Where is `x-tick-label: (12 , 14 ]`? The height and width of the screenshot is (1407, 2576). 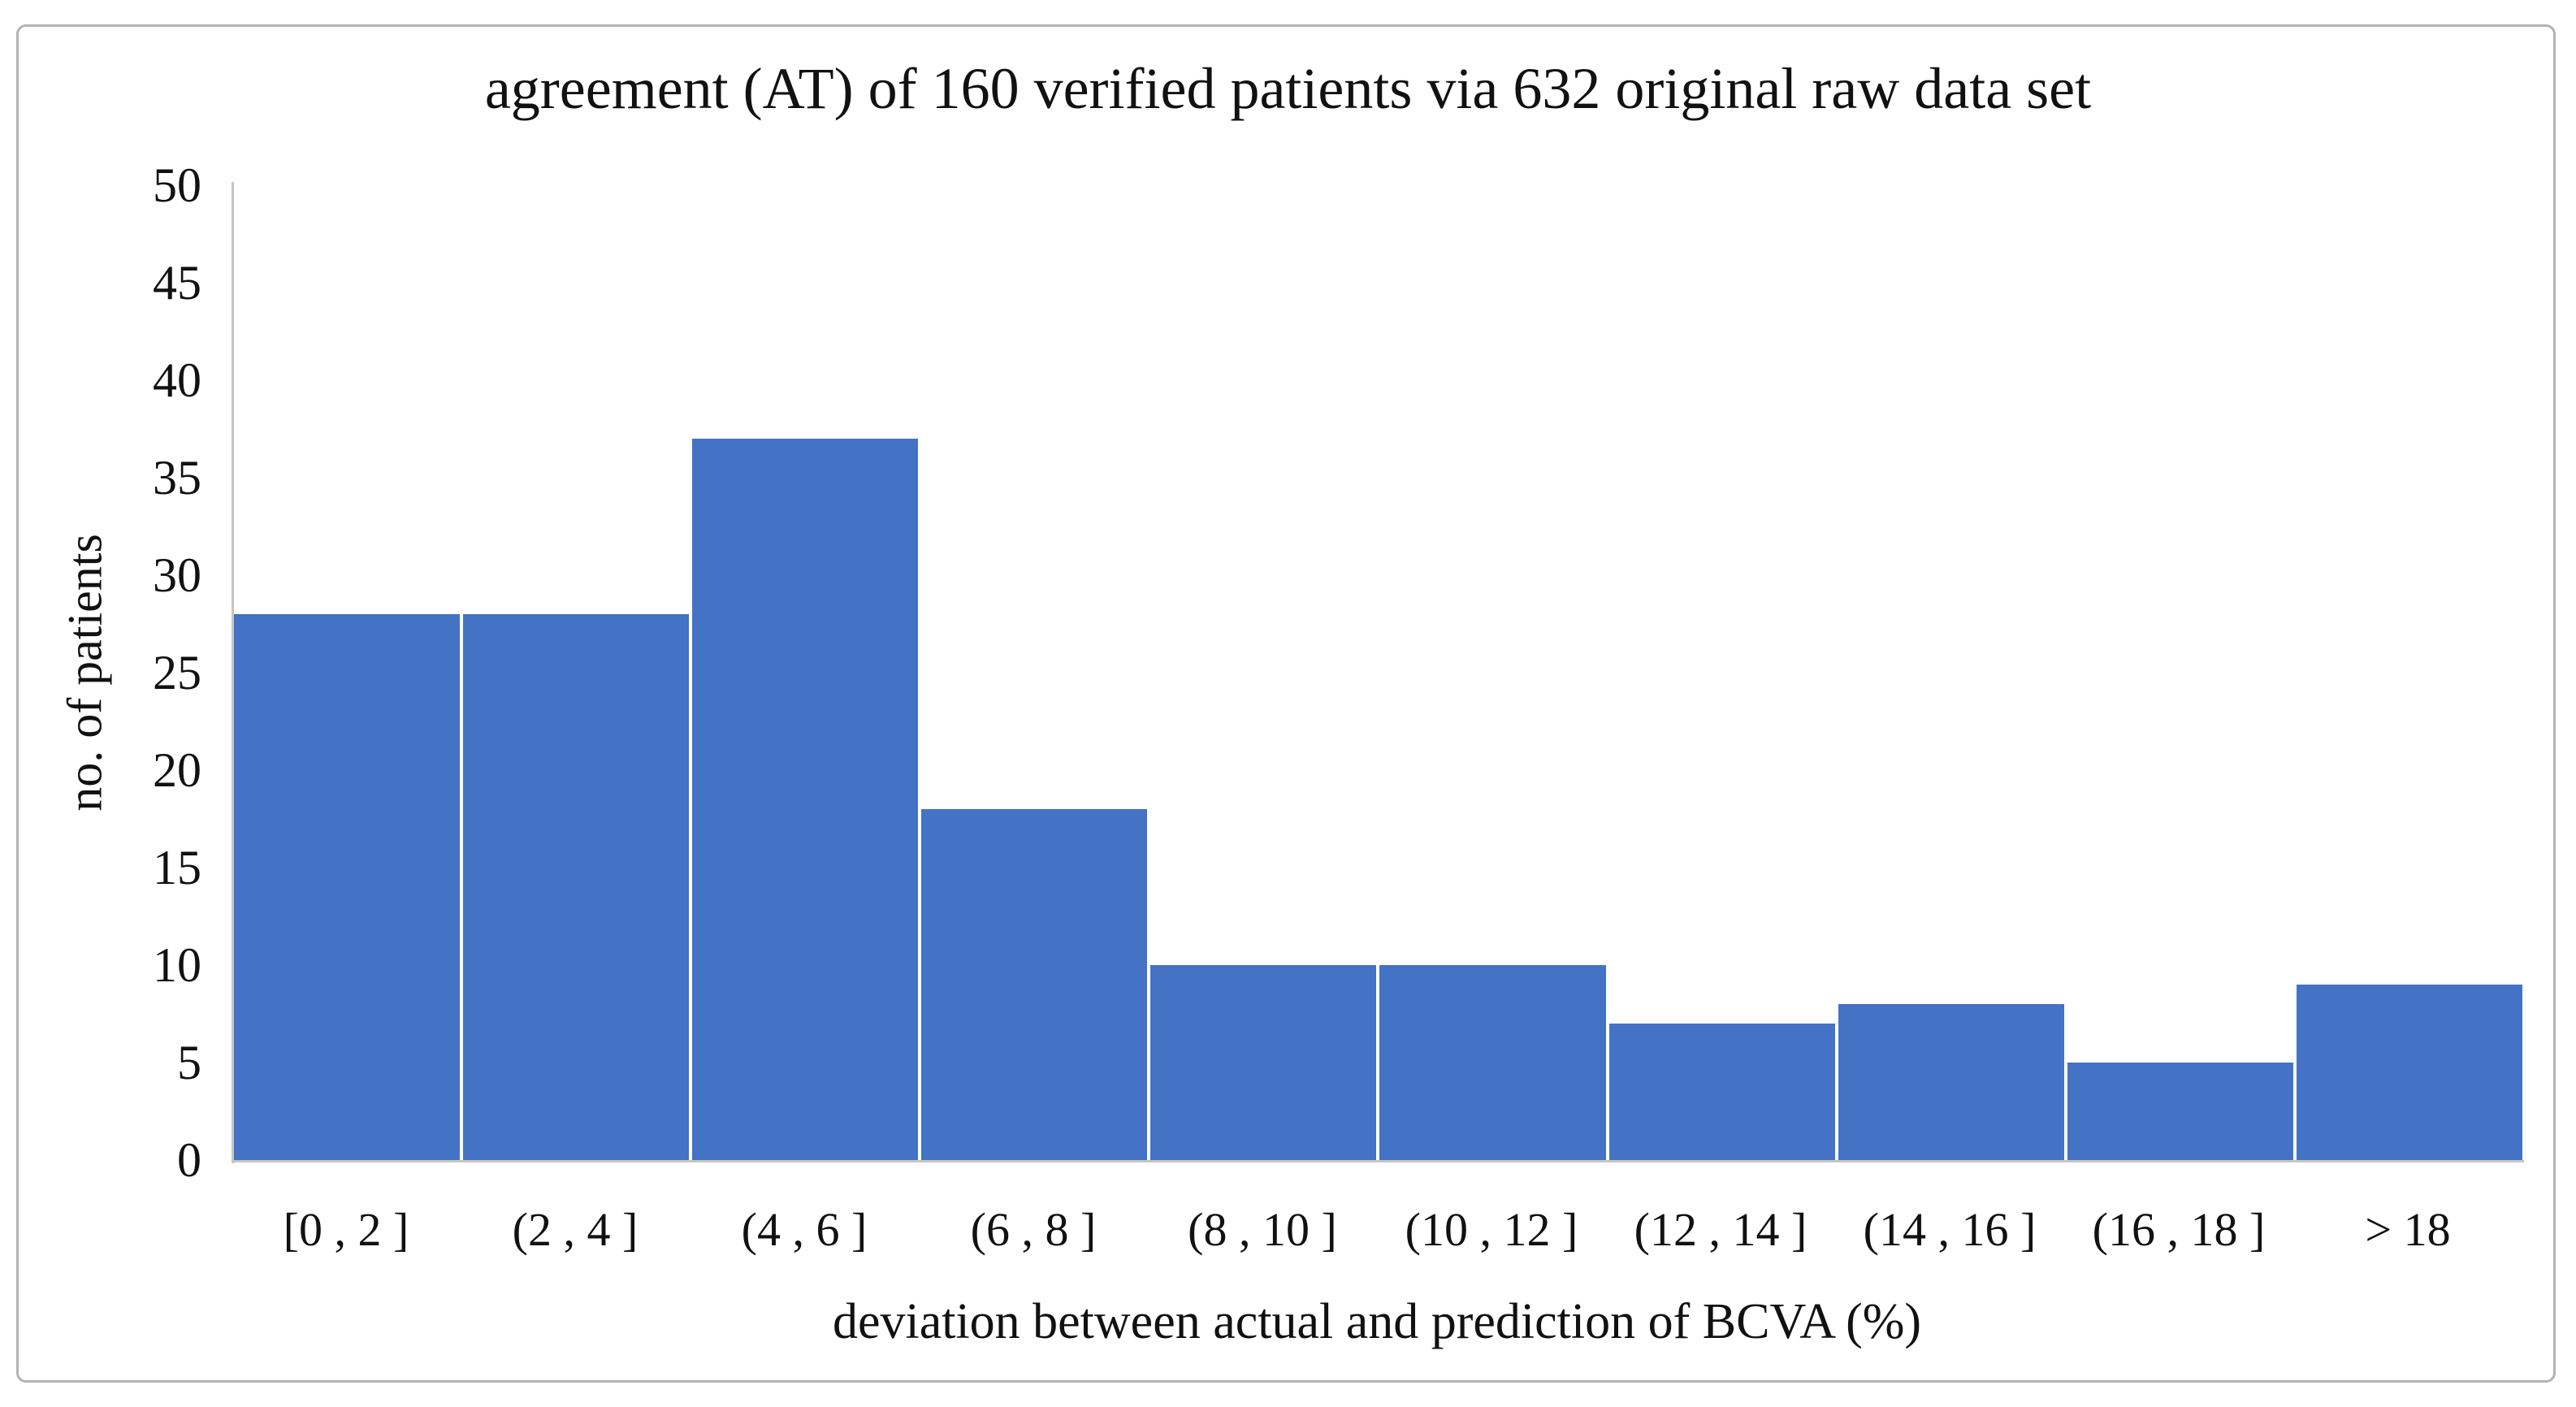 x-tick-label: (12 , 14 ] is located at coordinates (1721, 1229).